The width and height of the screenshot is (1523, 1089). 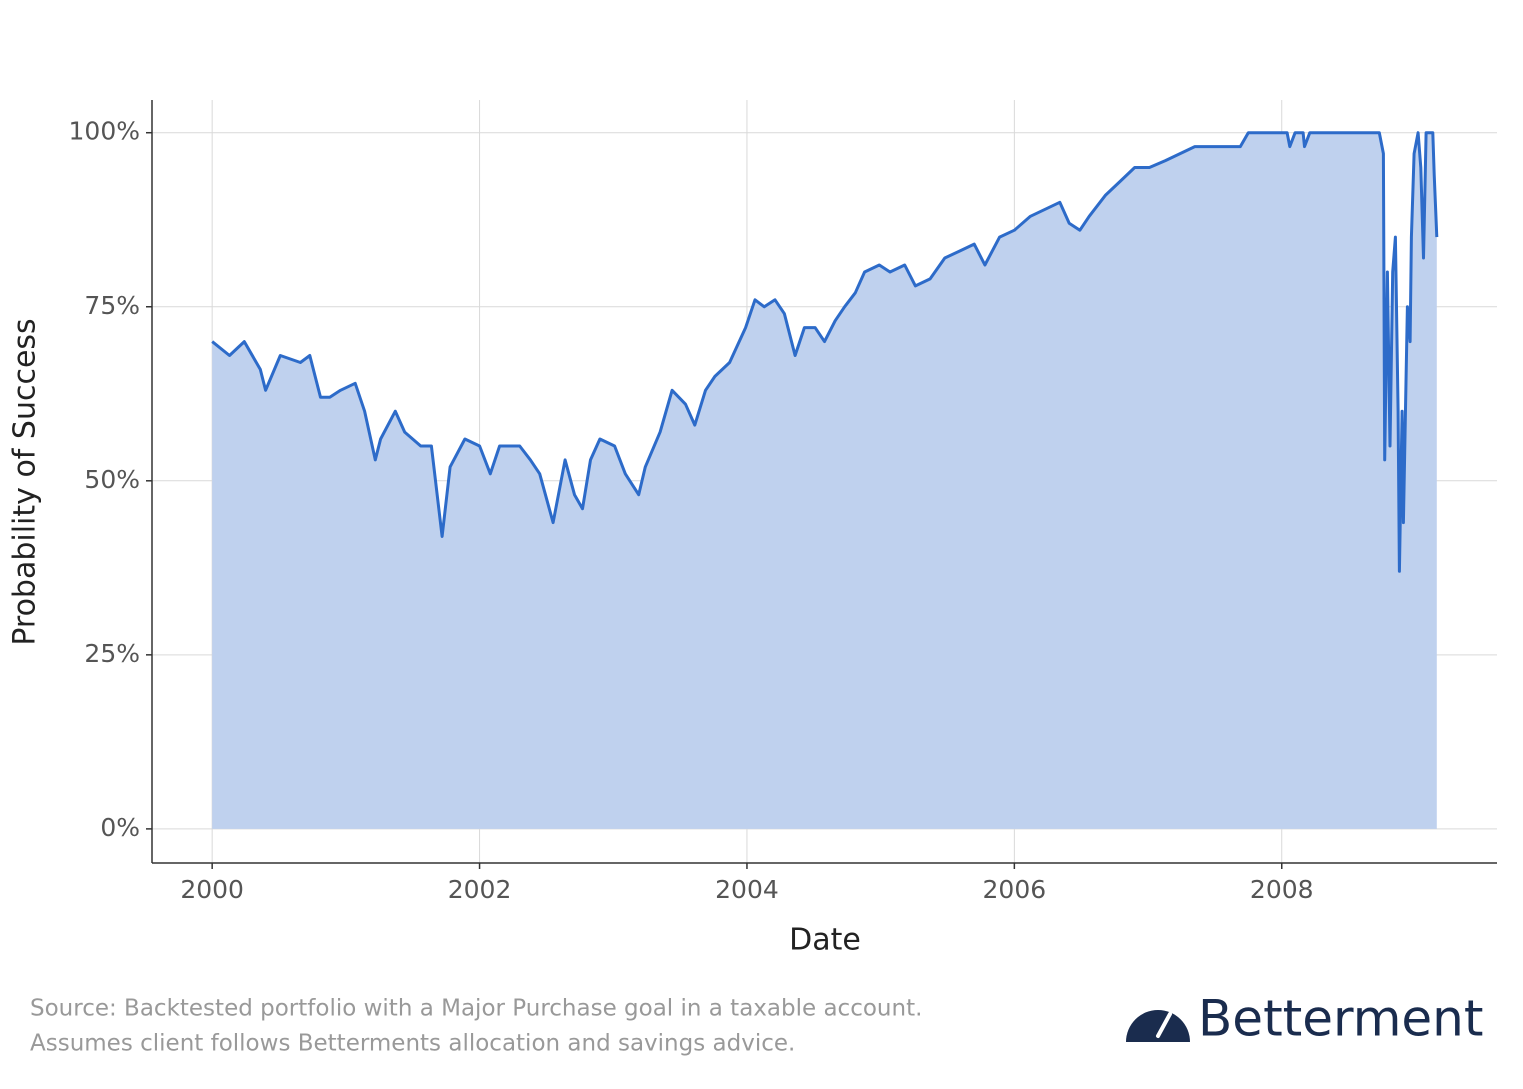 I want to click on x-tick-label: 2000, so click(x=212, y=889).